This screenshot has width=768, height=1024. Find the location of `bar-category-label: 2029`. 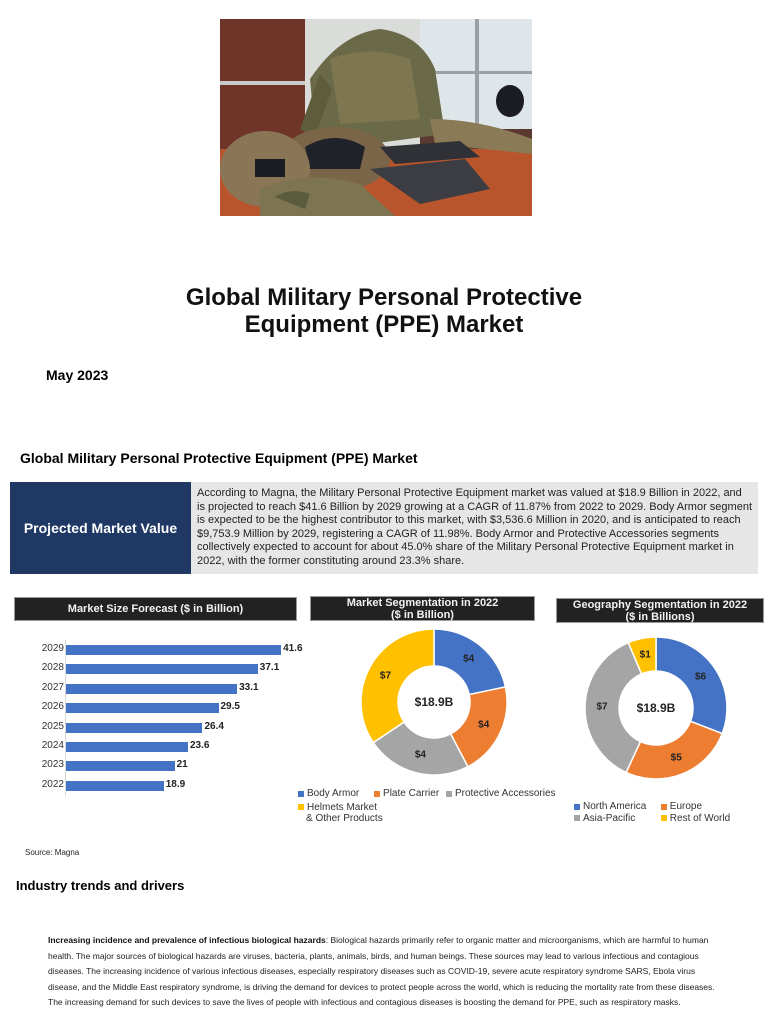

bar-category-label: 2029 is located at coordinates (52, 648).